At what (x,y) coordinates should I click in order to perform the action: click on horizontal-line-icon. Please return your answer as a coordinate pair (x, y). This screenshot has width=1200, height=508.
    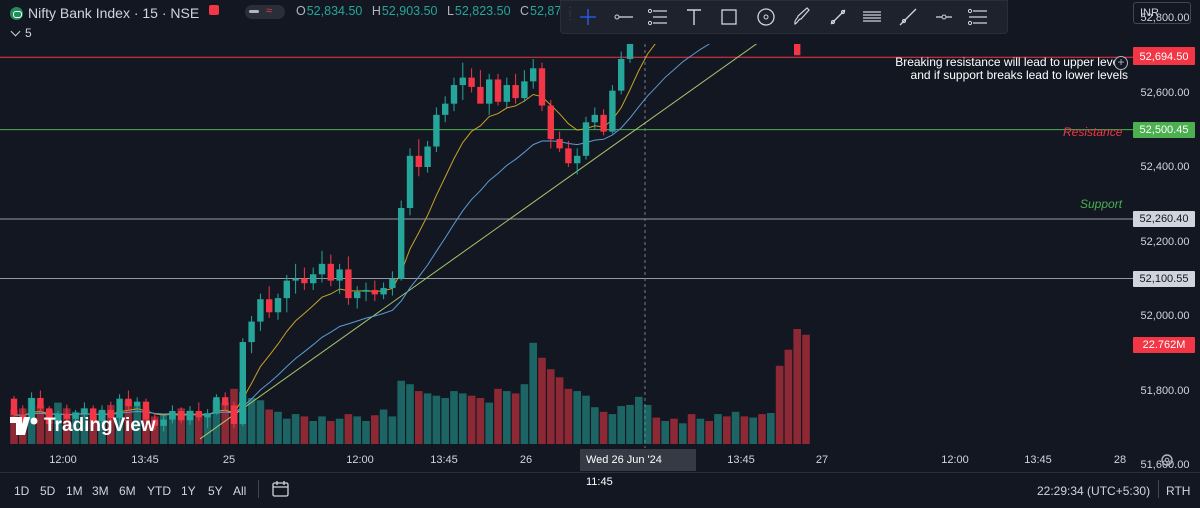
    Looking at the image, I should click on (624, 17).